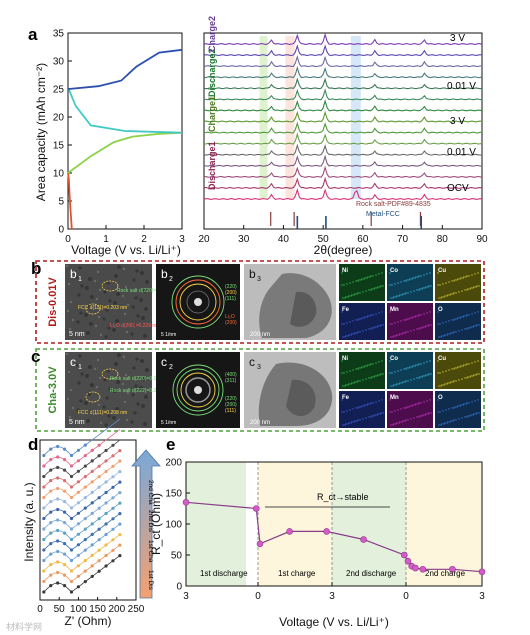 The image size is (530, 635). I want to click on xrd-side-charge1: Charge1, so click(212, 114).